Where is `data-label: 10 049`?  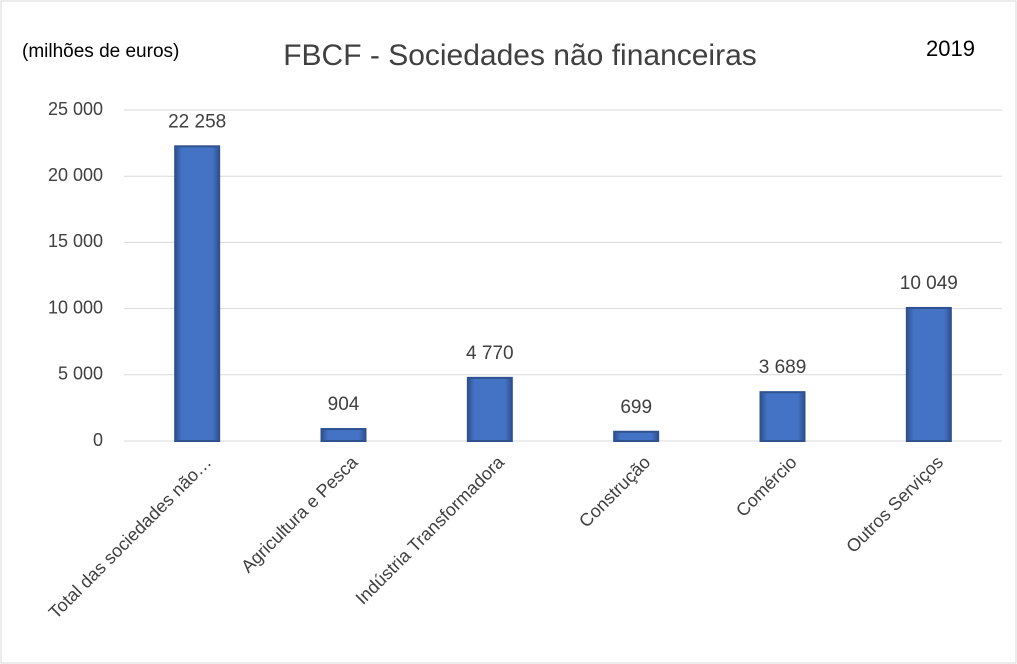
data-label: 10 049 is located at coordinates (929, 283).